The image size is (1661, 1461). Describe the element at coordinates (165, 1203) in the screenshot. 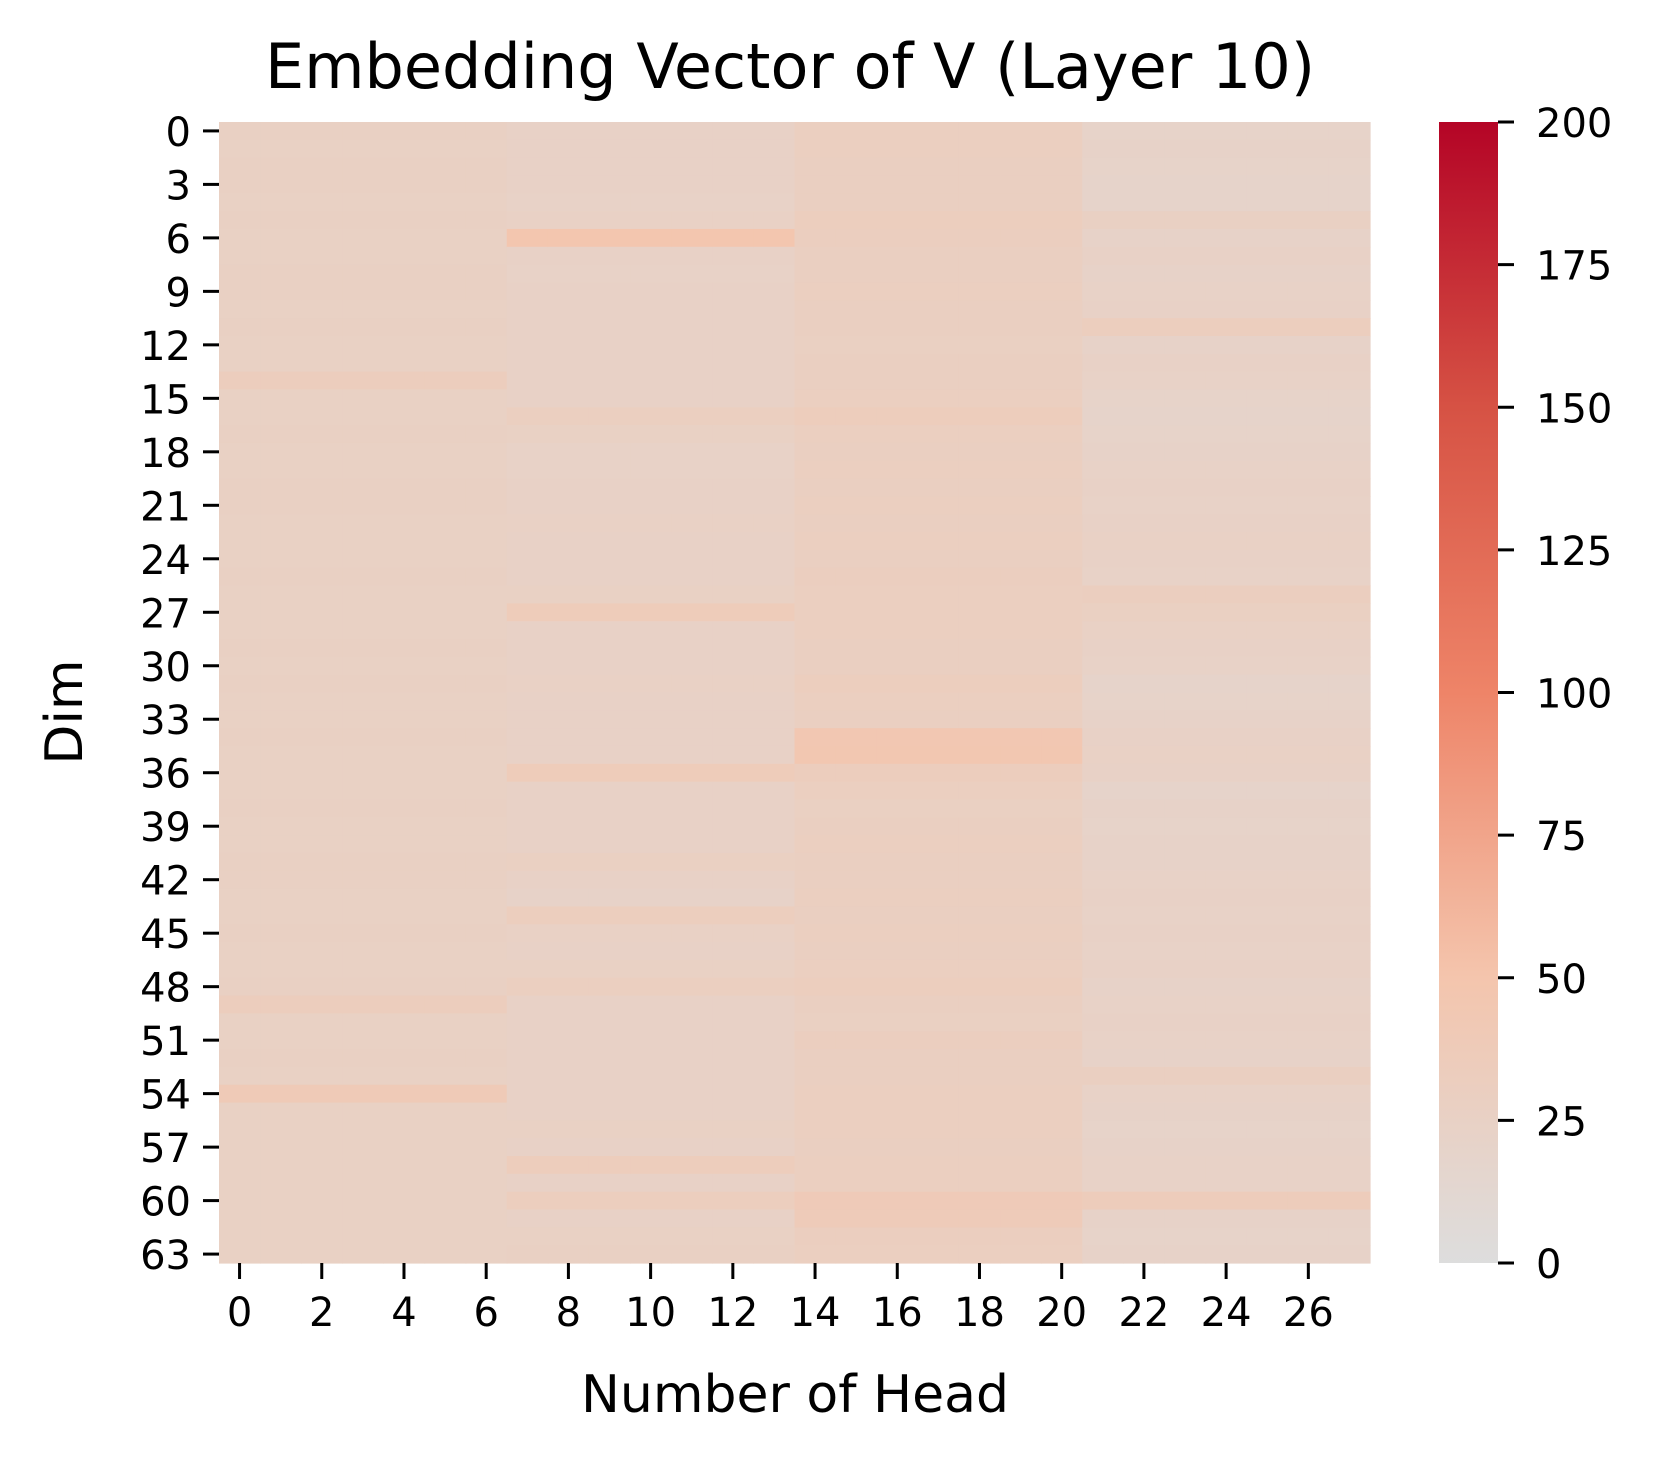

I see `y-tick-label: 60` at that location.